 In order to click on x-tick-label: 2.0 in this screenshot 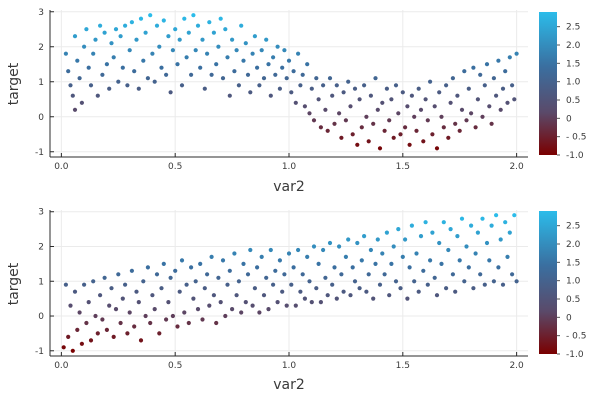, I will do `click(516, 366)`.